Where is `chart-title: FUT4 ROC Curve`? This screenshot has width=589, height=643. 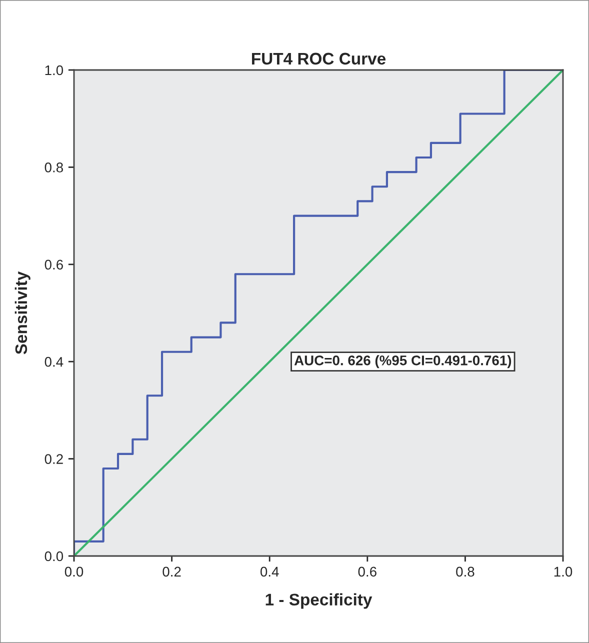
chart-title: FUT4 ROC Curve is located at coordinates (319, 58).